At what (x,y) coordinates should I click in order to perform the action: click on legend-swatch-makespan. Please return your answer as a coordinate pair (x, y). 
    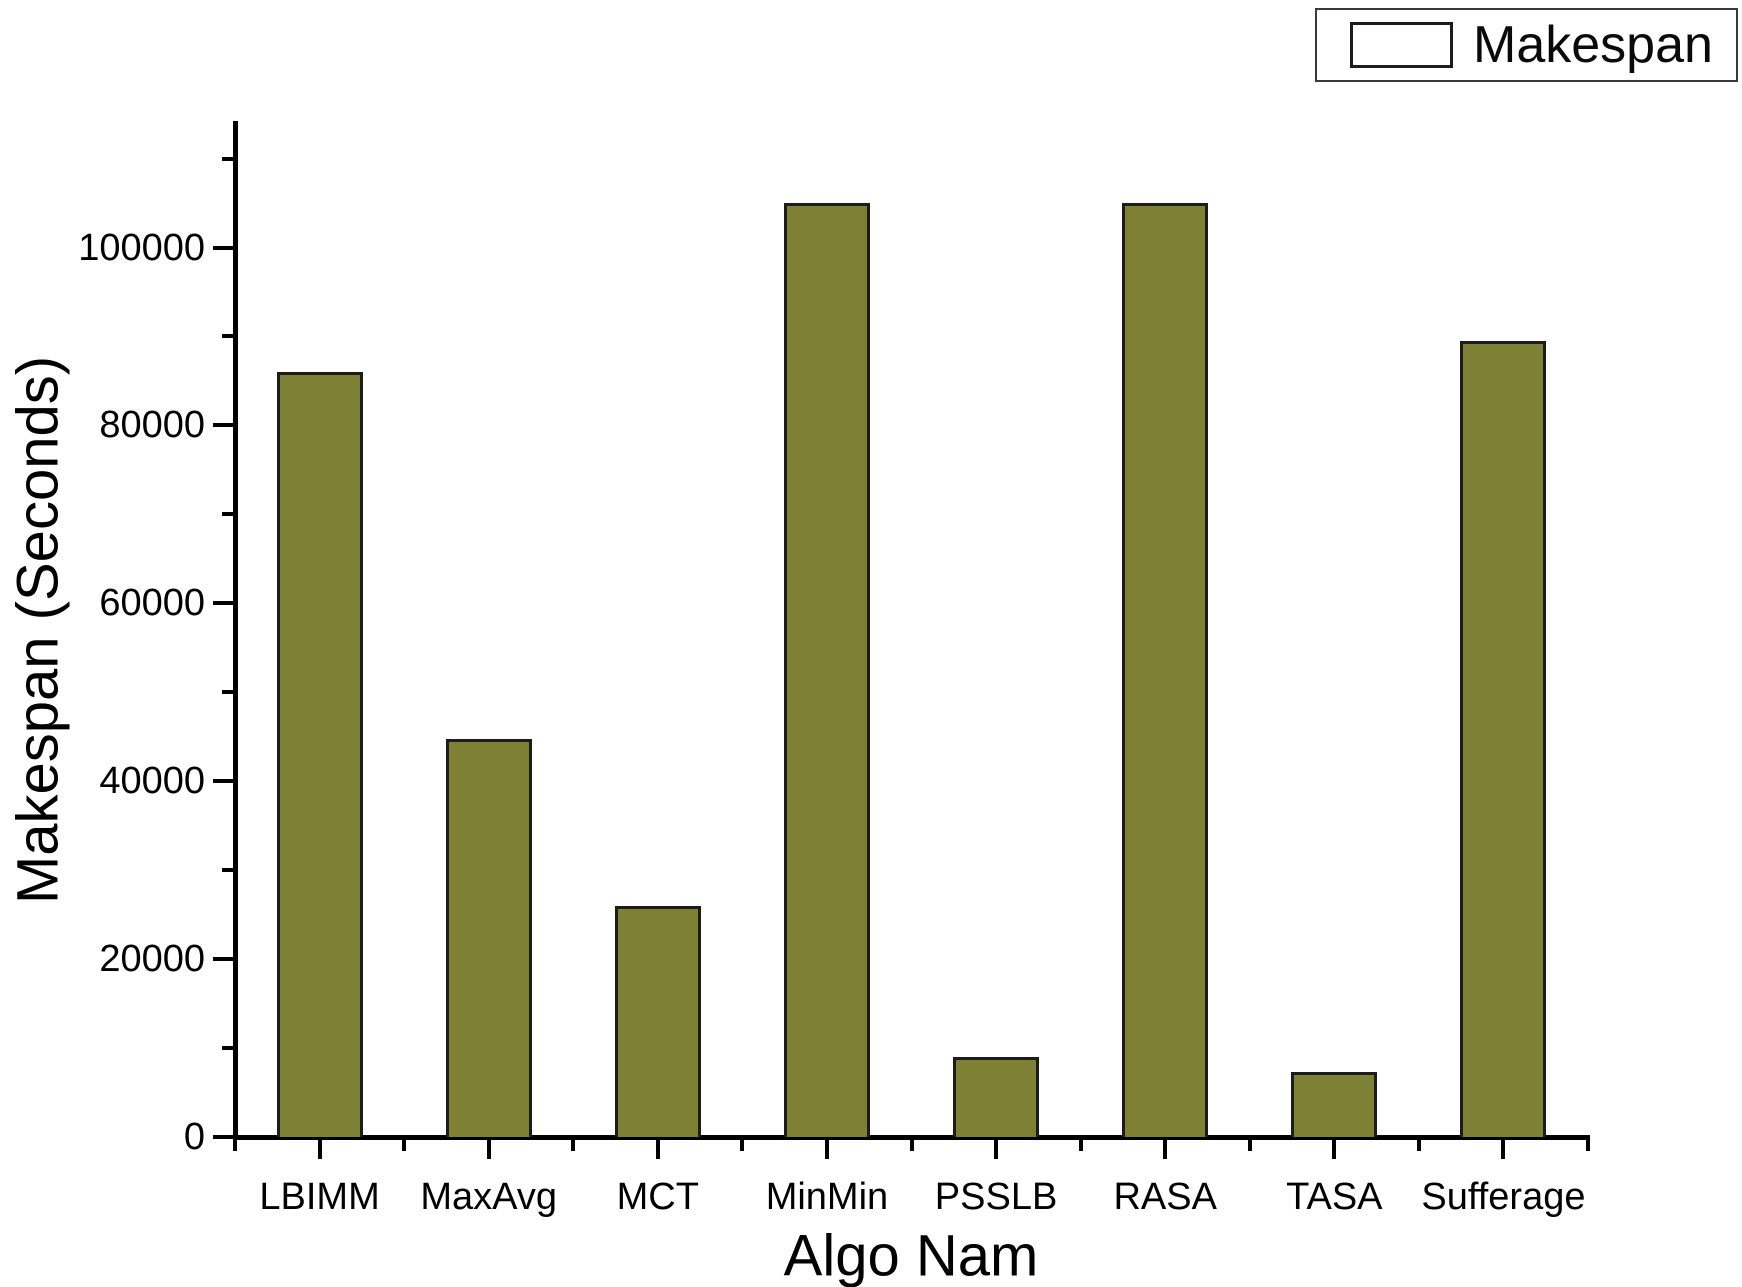
    Looking at the image, I should click on (1401, 45).